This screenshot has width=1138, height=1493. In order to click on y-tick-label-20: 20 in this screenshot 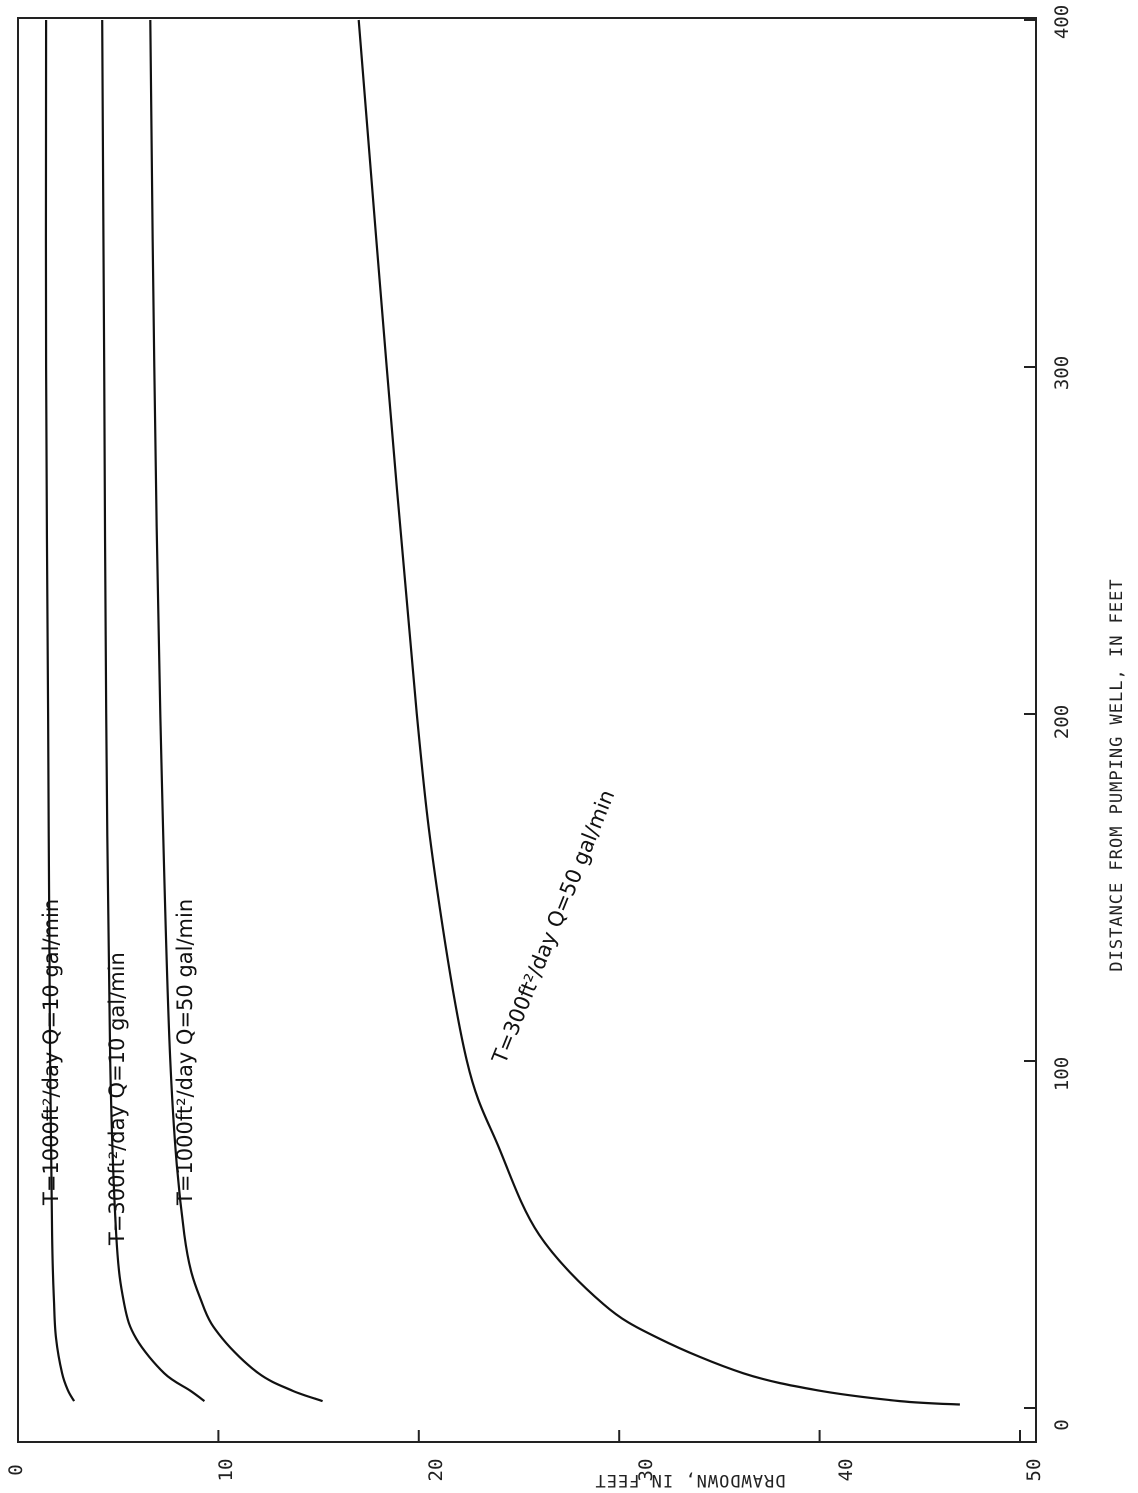, I will do `click(436, 1470)`.